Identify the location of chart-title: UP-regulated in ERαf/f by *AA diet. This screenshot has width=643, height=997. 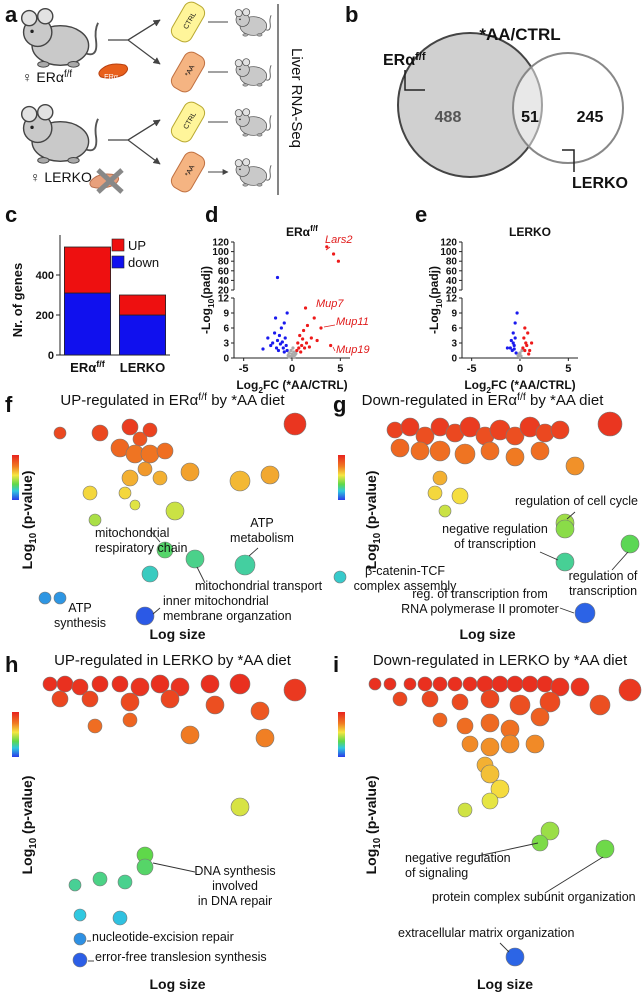
(172, 400).